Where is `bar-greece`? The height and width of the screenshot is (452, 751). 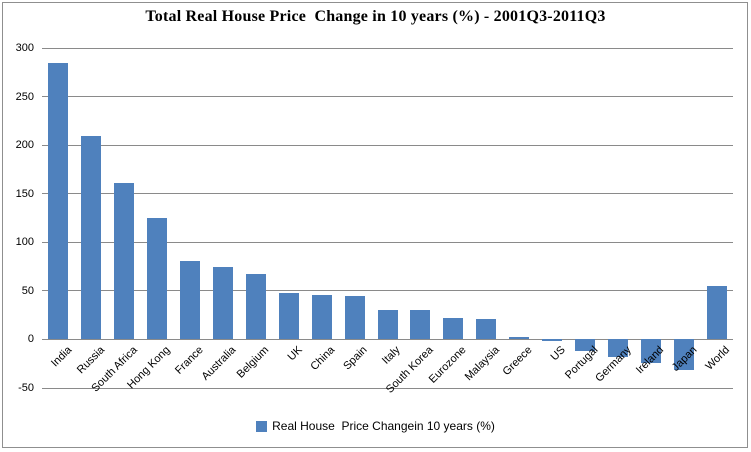 bar-greece is located at coordinates (519, 338).